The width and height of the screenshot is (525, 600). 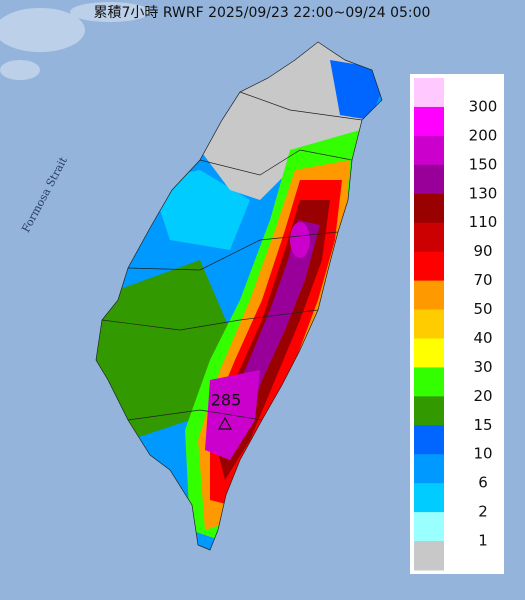 I want to click on legend-label: 20, so click(x=482, y=396).